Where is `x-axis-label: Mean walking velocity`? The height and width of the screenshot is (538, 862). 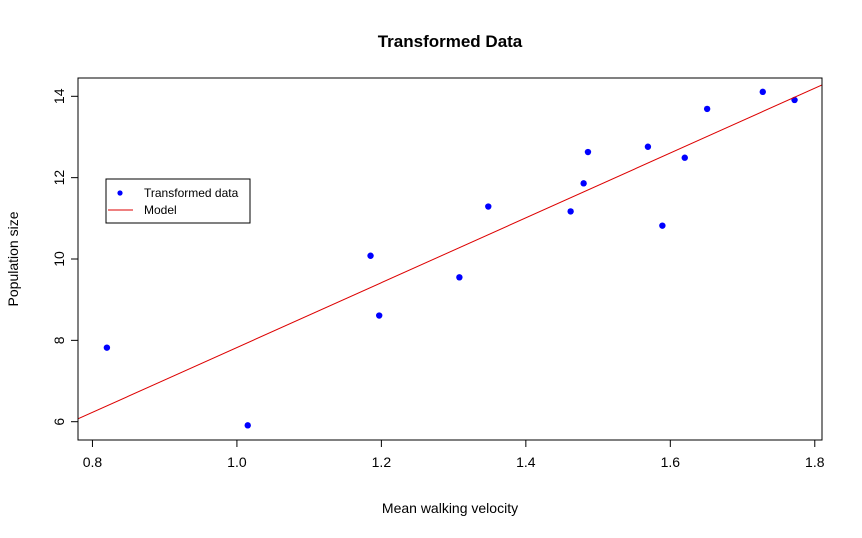
x-axis-label: Mean walking velocity is located at coordinates (450, 508).